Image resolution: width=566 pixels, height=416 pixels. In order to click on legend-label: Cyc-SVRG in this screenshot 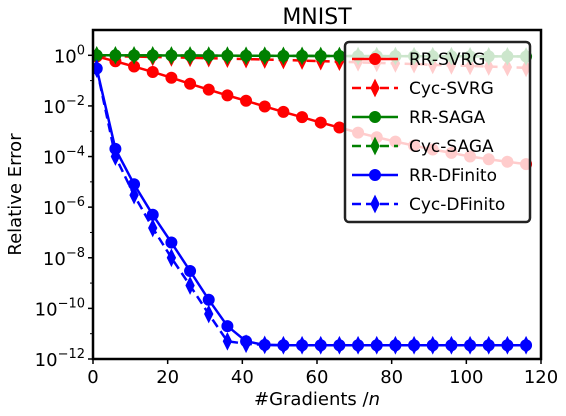, I will do `click(451, 89)`.